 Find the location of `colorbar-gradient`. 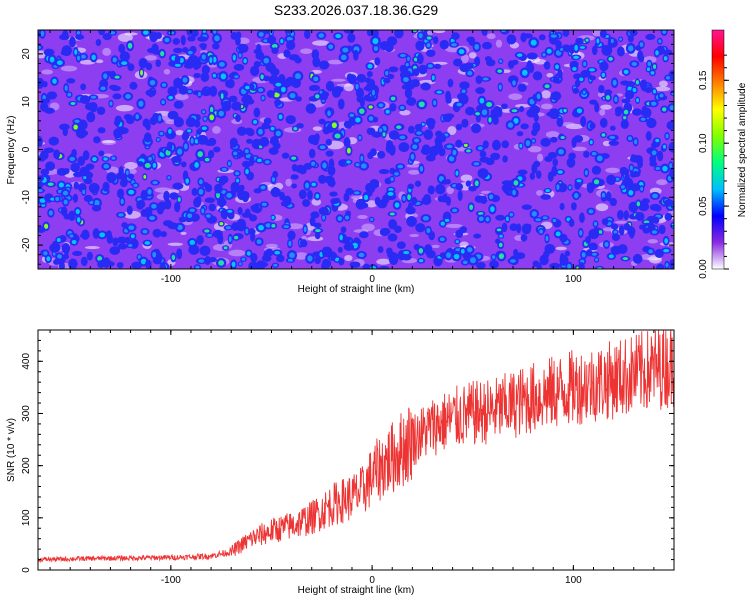

colorbar-gradient is located at coordinates (718, 149).